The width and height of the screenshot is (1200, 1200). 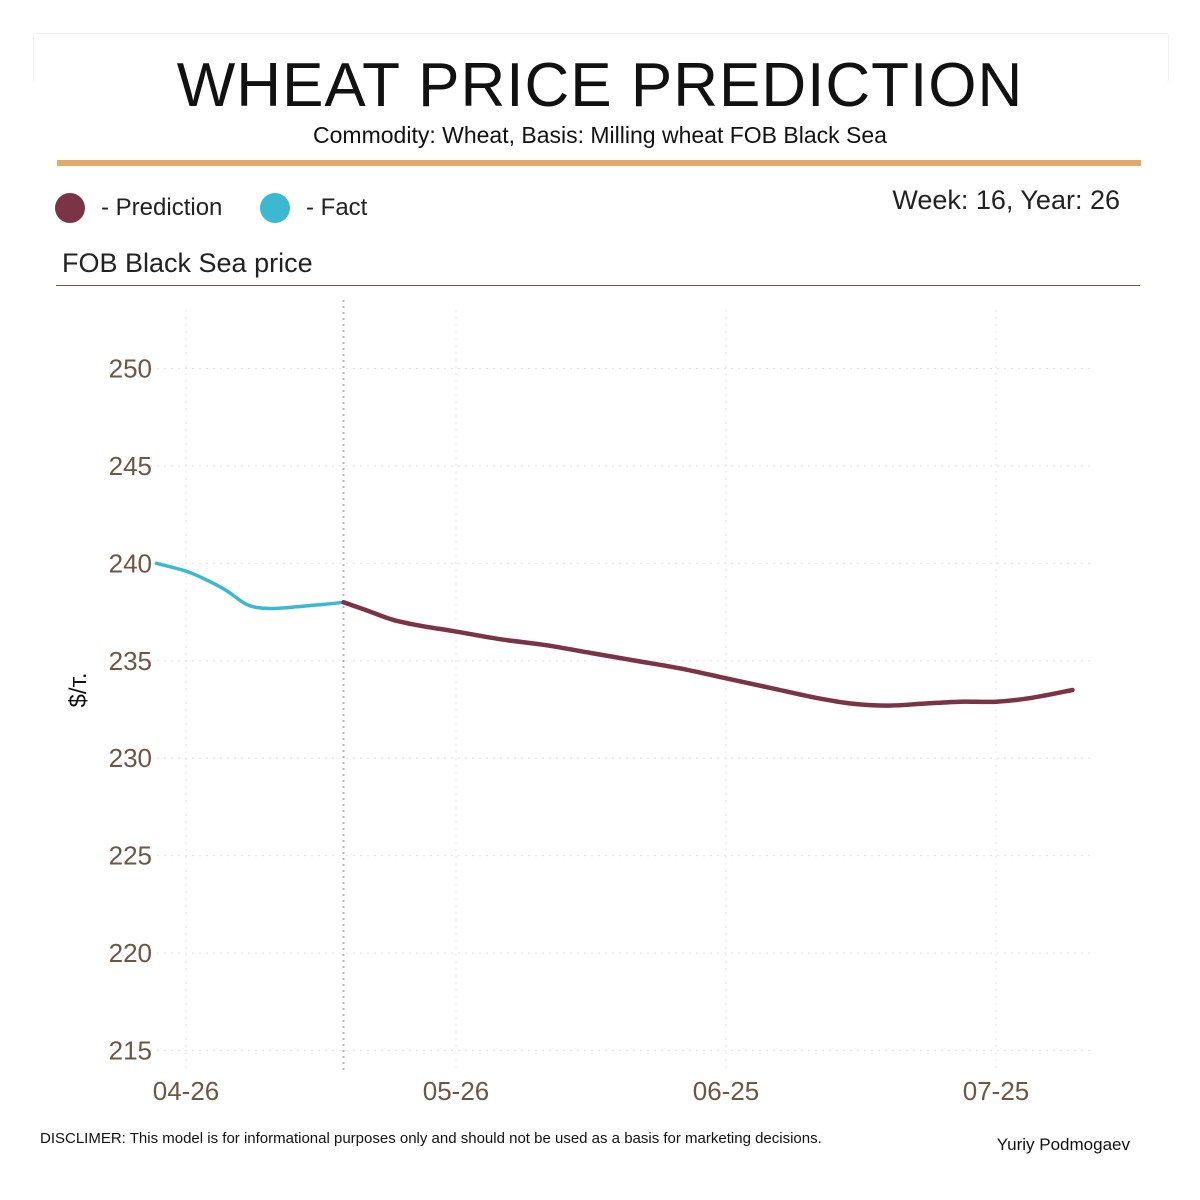 I want to click on x-tick-label: 07-25, so click(x=996, y=1091).